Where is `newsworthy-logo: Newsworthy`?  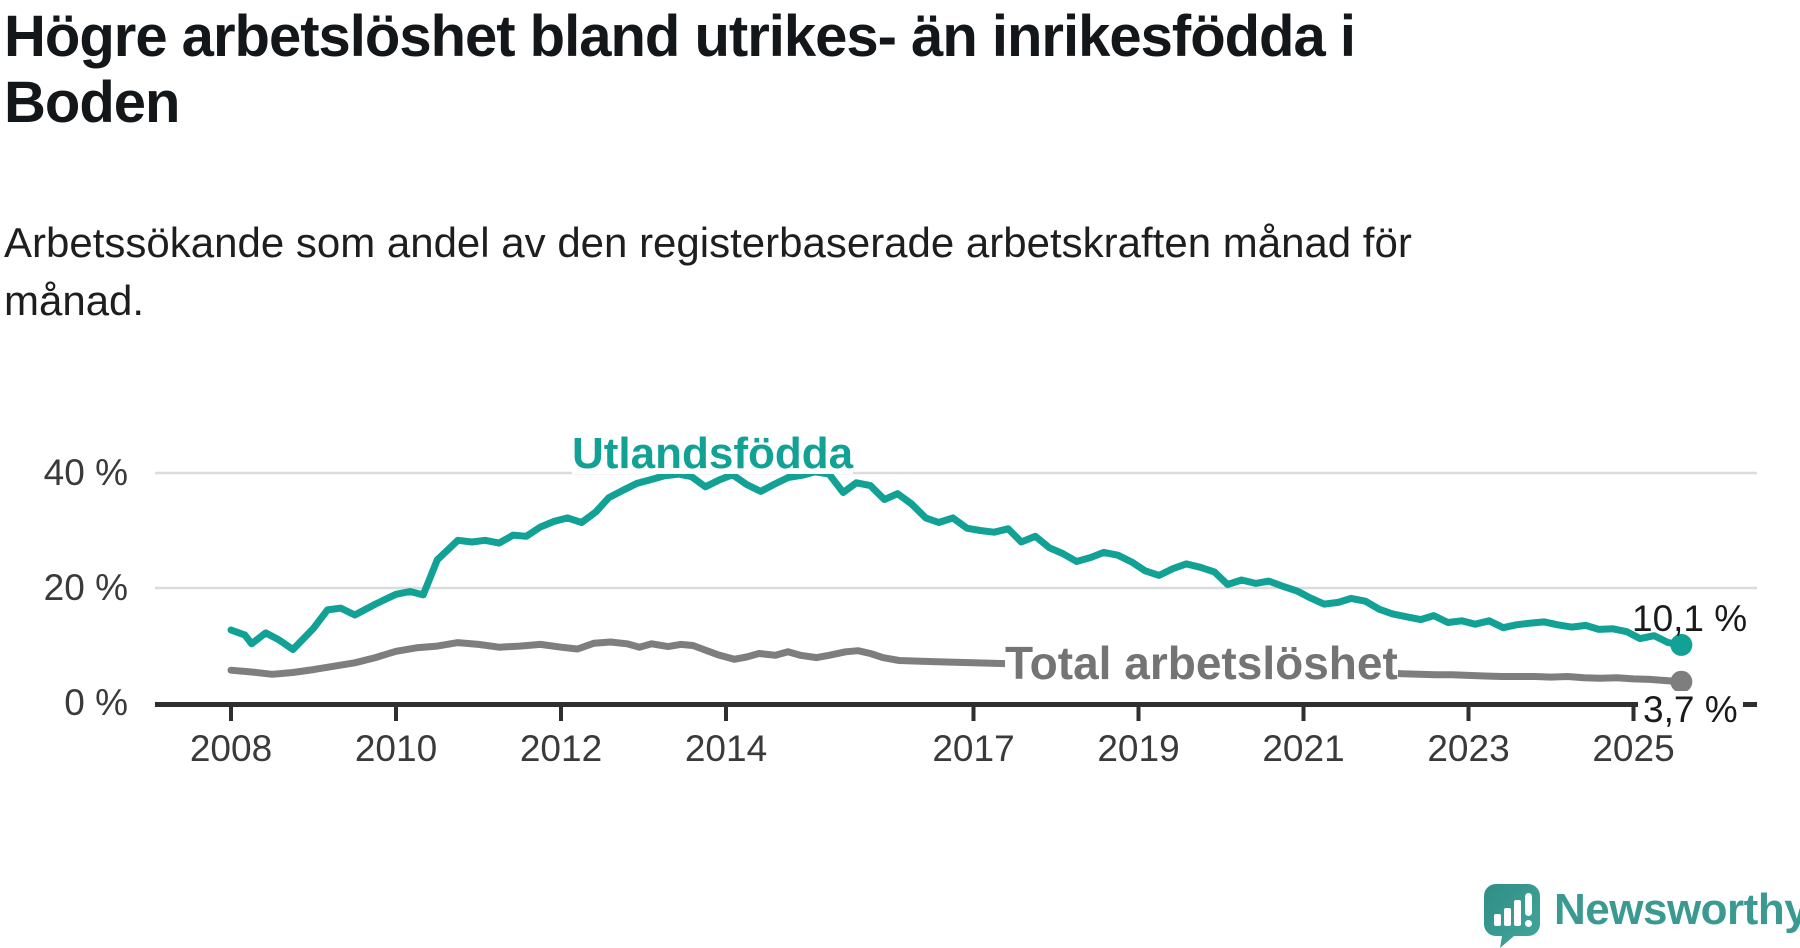 newsworthy-logo: Newsworthy is located at coordinates (1642, 916).